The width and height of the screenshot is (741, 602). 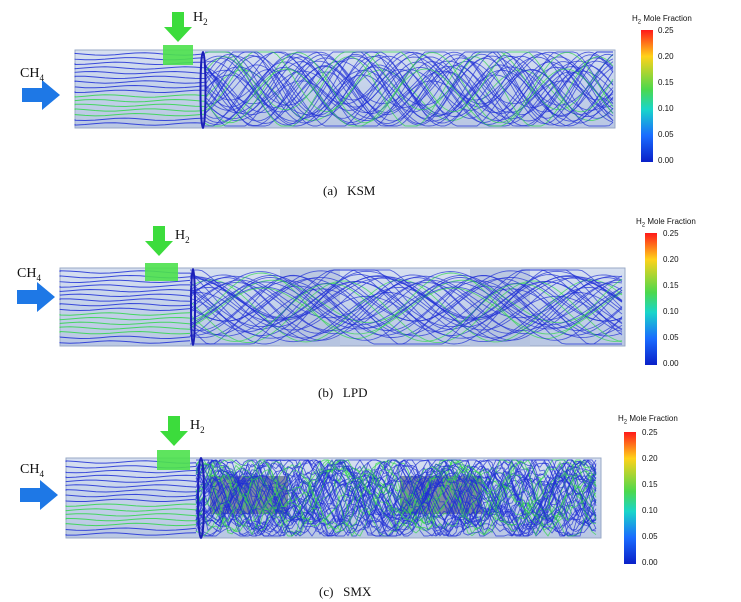 What do you see at coordinates (178, 55) in the screenshot?
I see `ksm-h2-inlet-pipe` at bounding box center [178, 55].